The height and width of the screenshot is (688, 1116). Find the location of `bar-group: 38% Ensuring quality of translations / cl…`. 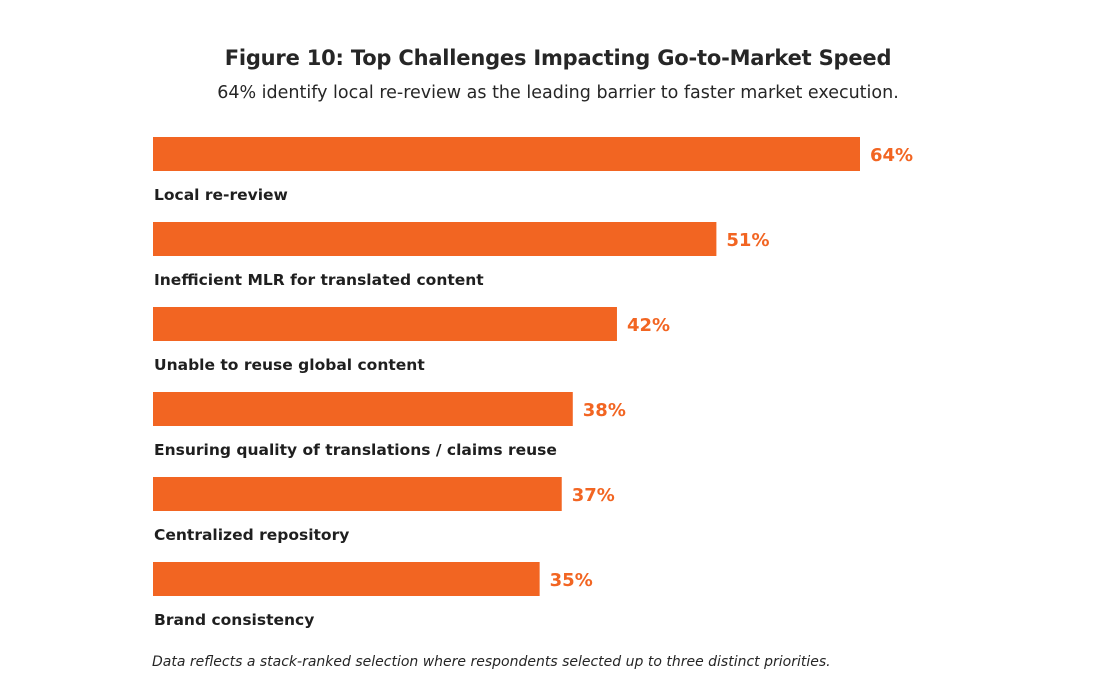

bar-group: 38% Ensuring quality of translations / cl… is located at coordinates (389, 425).